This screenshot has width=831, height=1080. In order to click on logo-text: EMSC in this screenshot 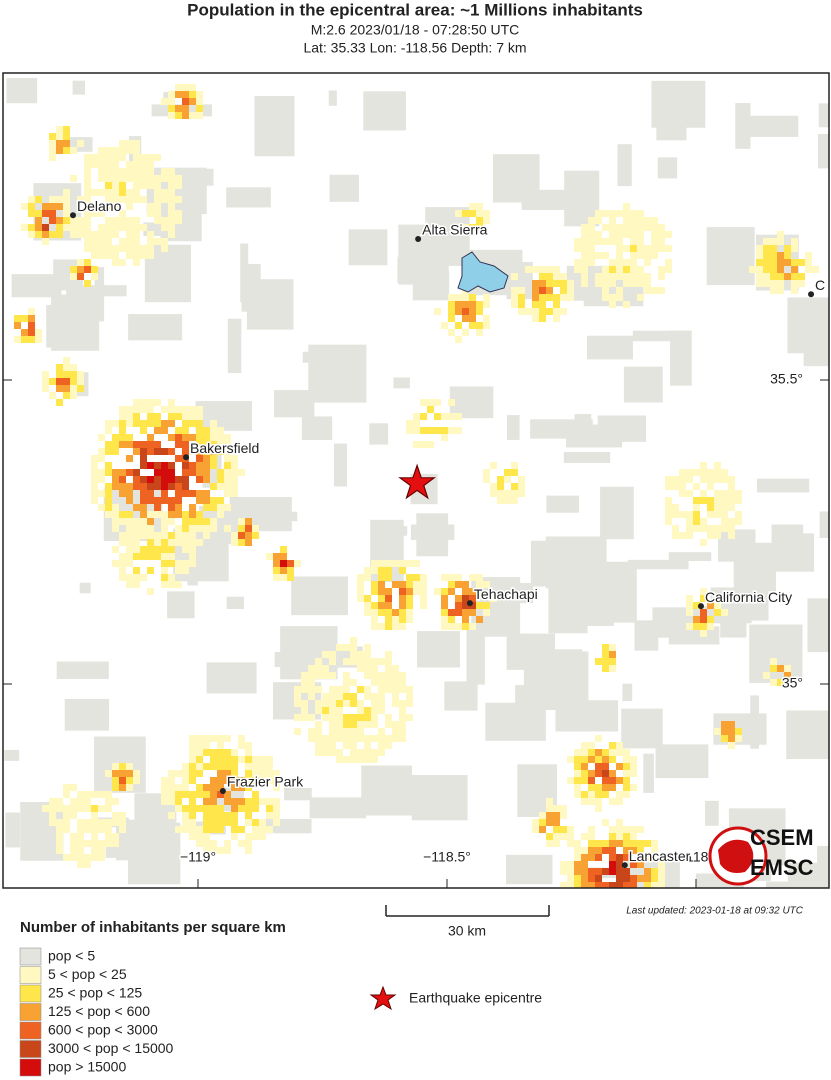, I will do `click(782, 867)`.